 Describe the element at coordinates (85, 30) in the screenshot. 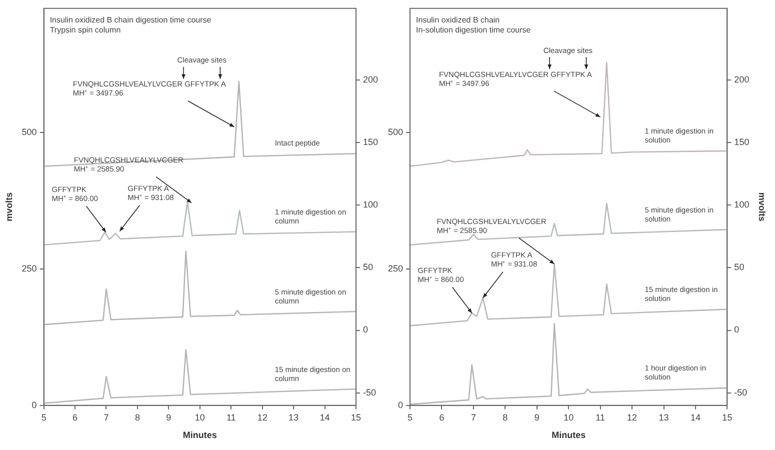

I see `text: Trypsin spin column` at that location.